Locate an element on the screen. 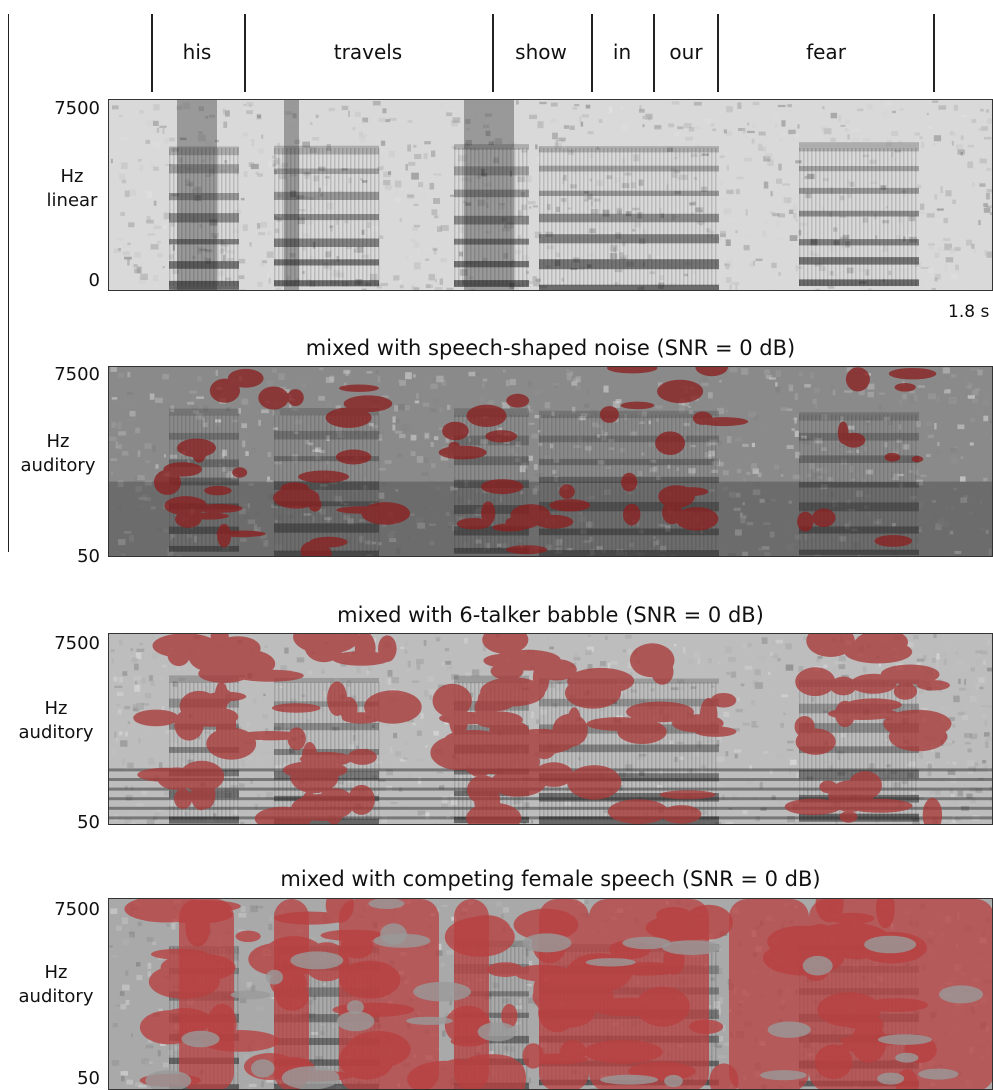  word-label: our is located at coordinates (686, 52).